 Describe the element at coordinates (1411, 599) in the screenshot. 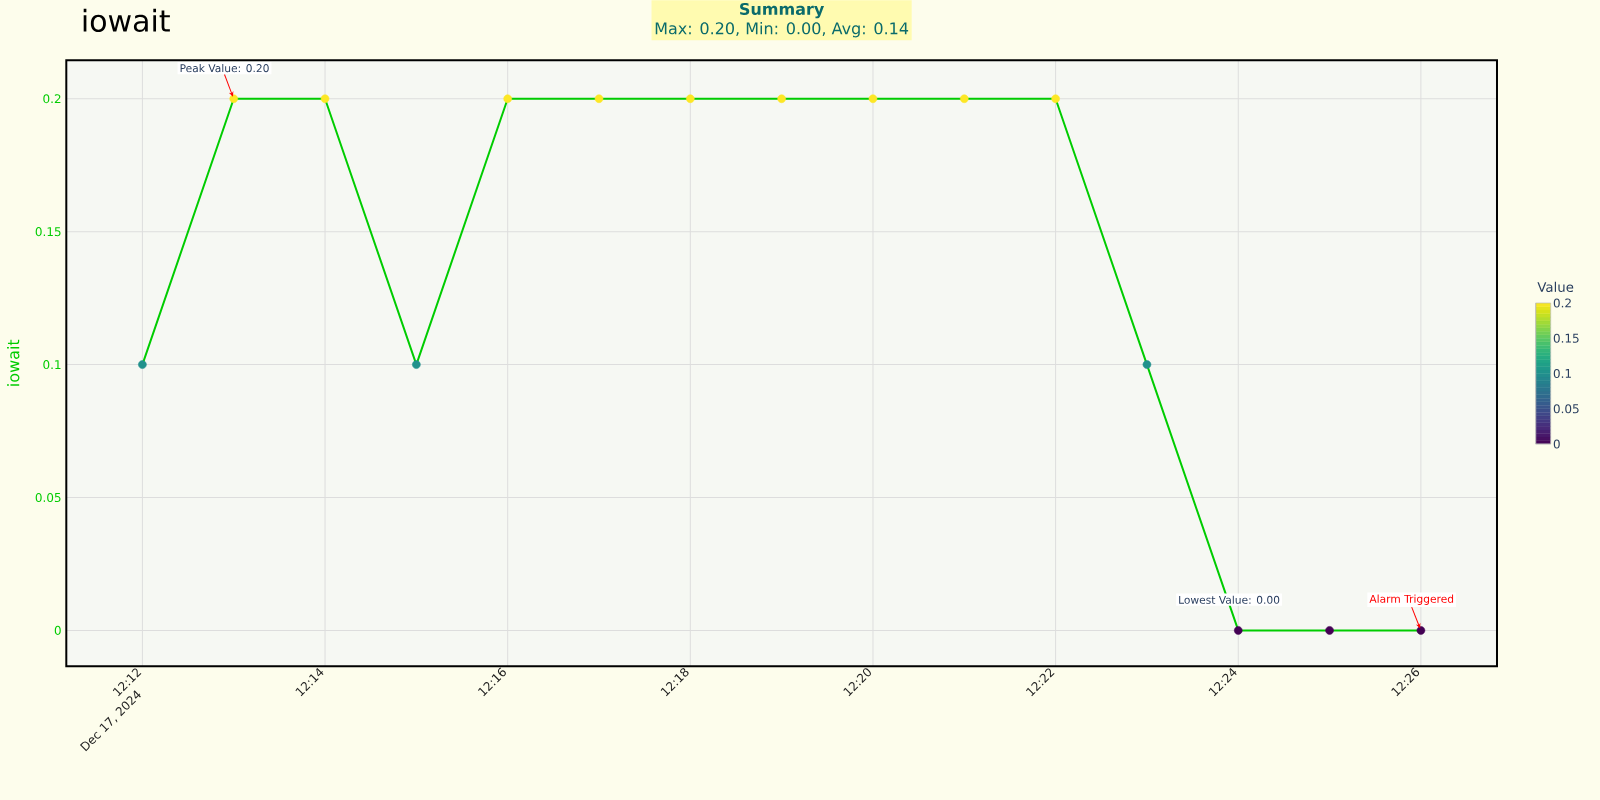

I see `annotation: Alarm Triggered` at that location.